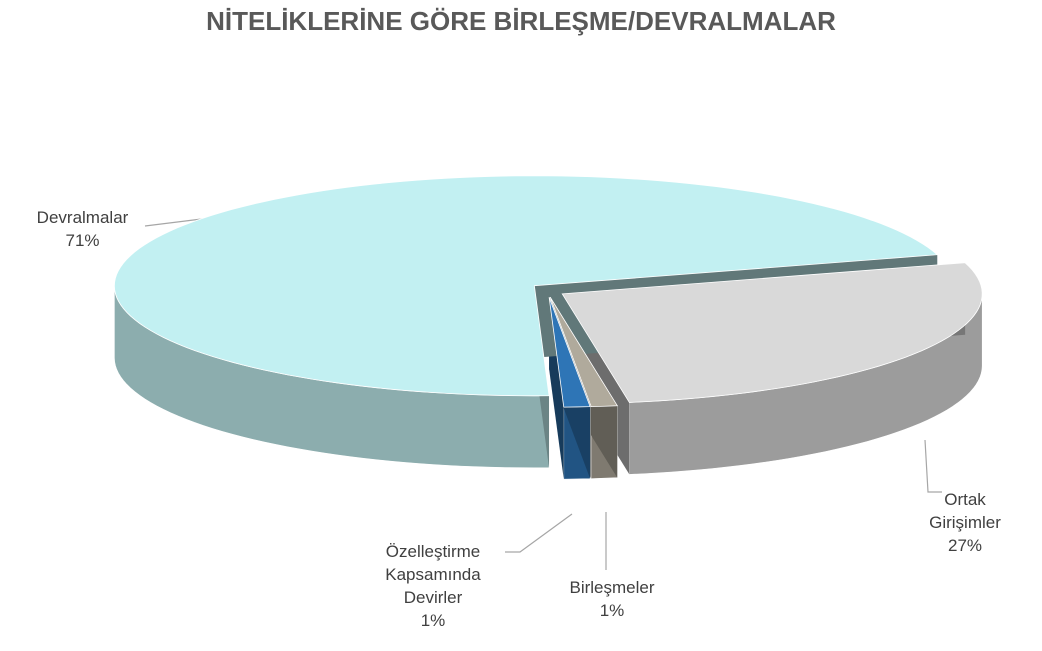 This screenshot has width=1042, height=651. What do you see at coordinates (82, 229) in the screenshot?
I see `data-label: Devralmalar 71%` at bounding box center [82, 229].